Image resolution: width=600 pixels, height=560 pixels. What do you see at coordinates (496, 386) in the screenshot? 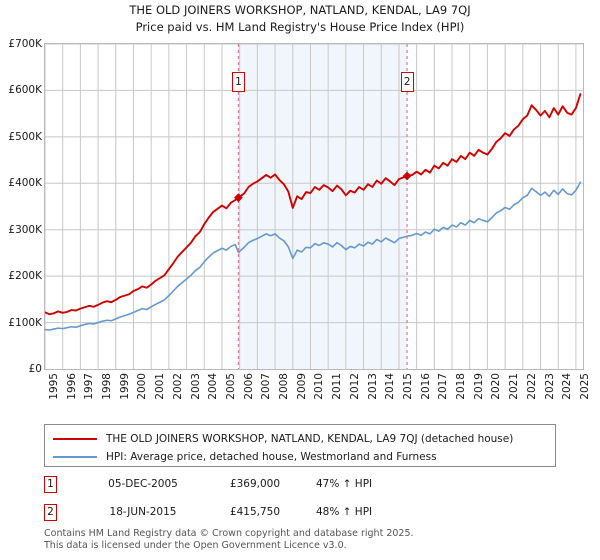
I see `x-axis-tick-label: 2020` at bounding box center [496, 386].